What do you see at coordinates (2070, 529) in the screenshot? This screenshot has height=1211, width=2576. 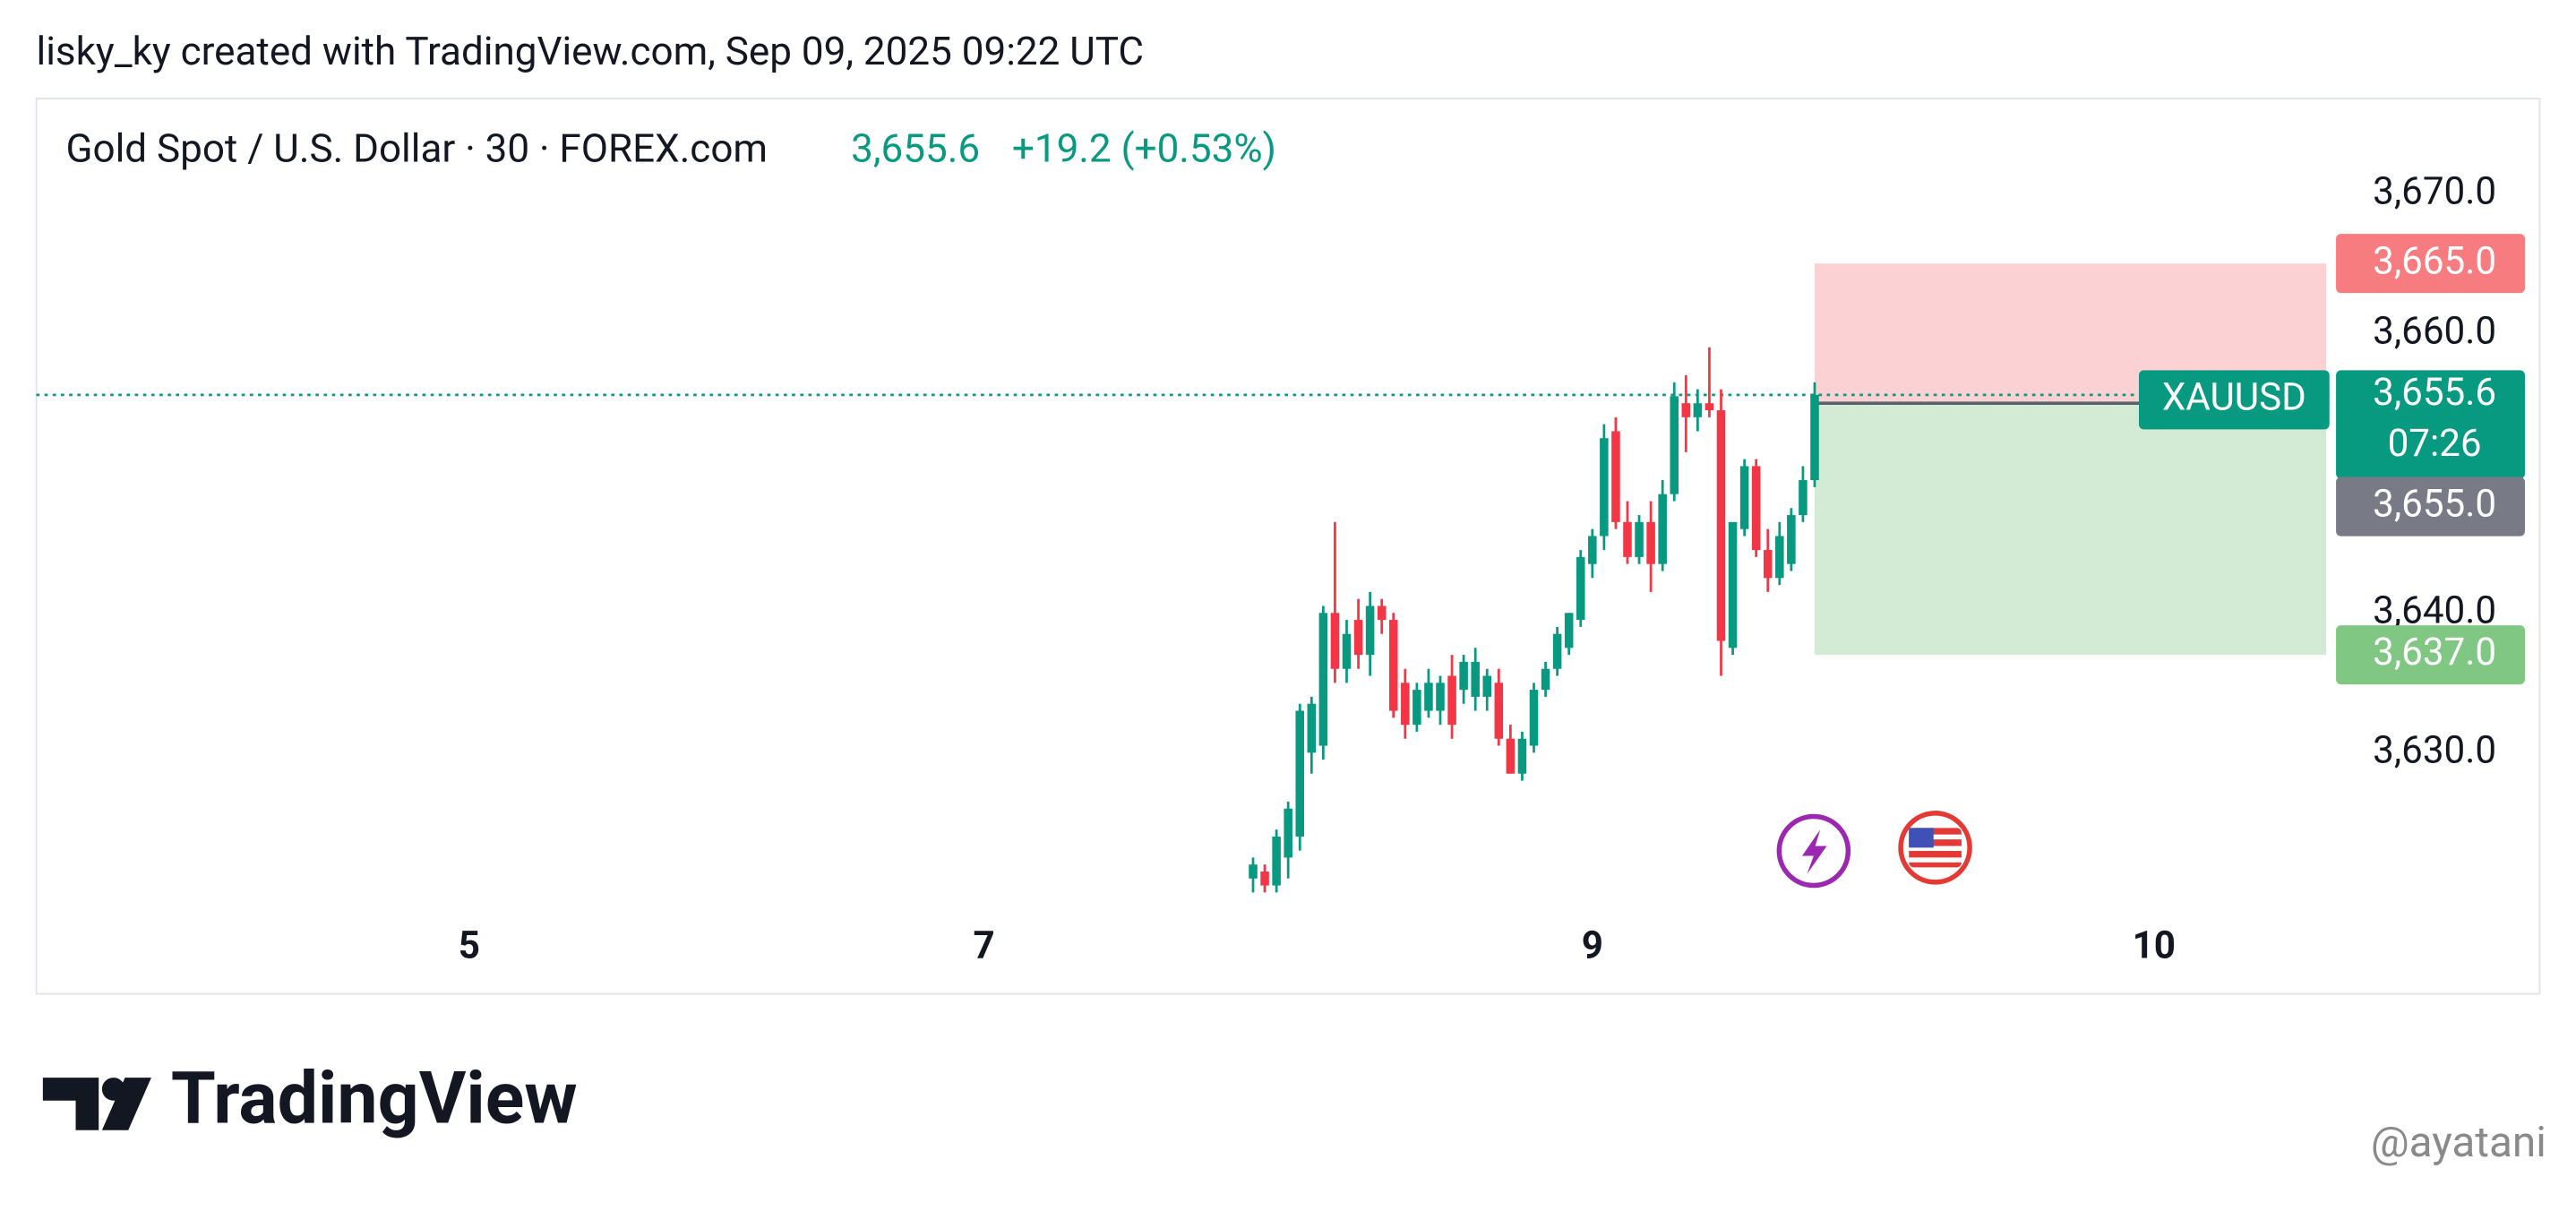 I see `target-zone` at bounding box center [2070, 529].